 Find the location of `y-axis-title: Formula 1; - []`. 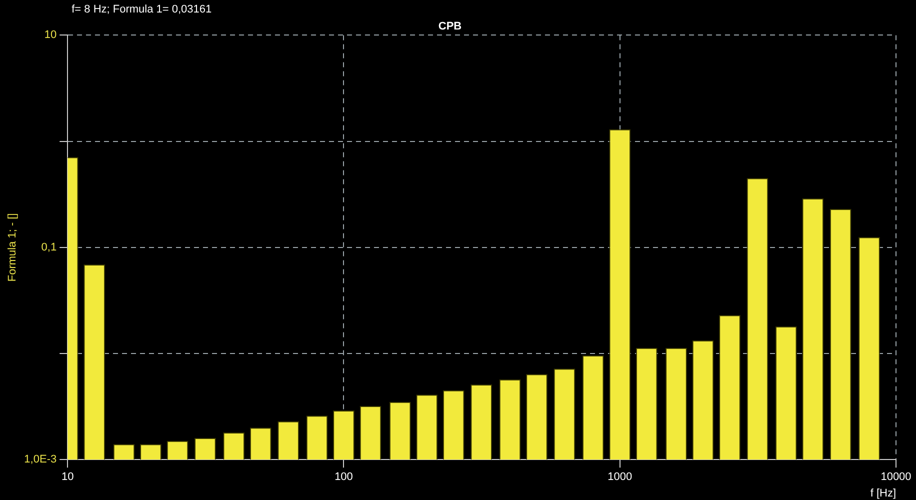

y-axis-title: Formula 1; - [] is located at coordinates (12, 247).